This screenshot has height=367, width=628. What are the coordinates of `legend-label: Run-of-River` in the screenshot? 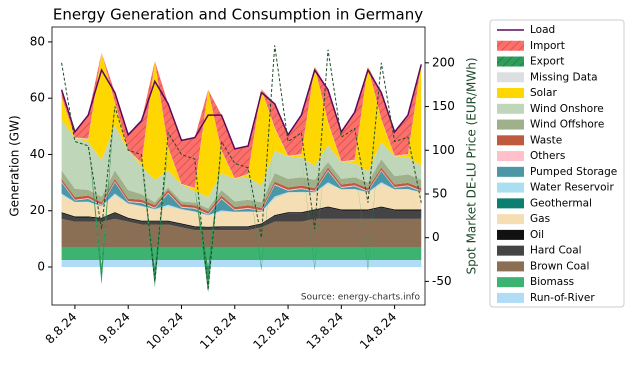 It's located at (562, 298).